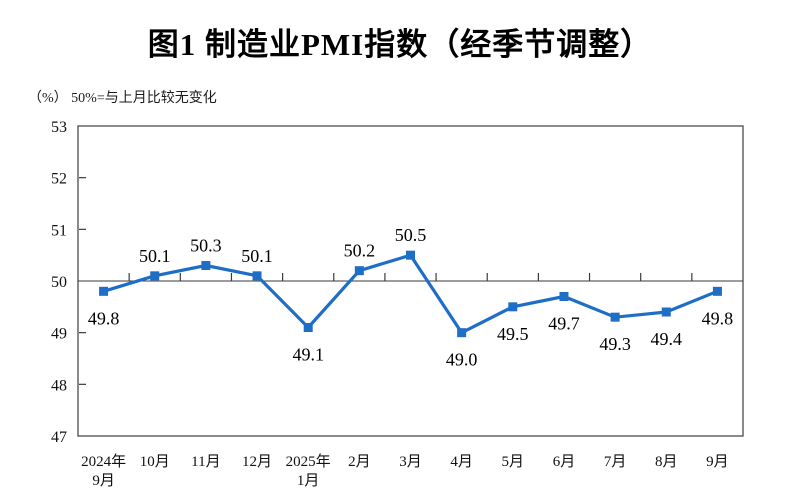 The height and width of the screenshot is (504, 800). What do you see at coordinates (59, 127) in the screenshot?
I see `y-axis-tick-label: 53` at bounding box center [59, 127].